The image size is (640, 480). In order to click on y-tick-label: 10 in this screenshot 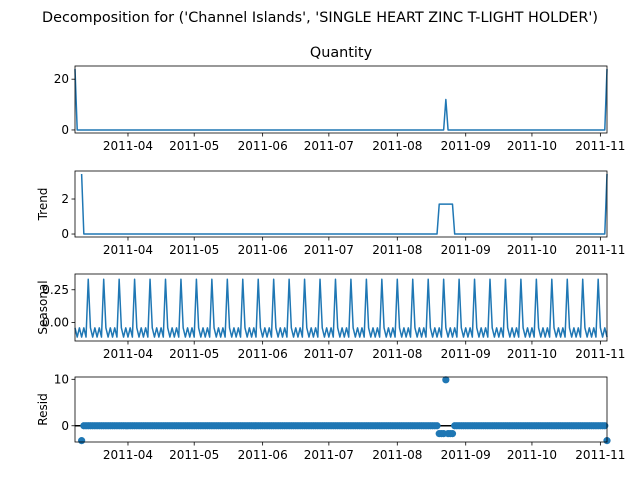, I will do `click(61, 379)`.